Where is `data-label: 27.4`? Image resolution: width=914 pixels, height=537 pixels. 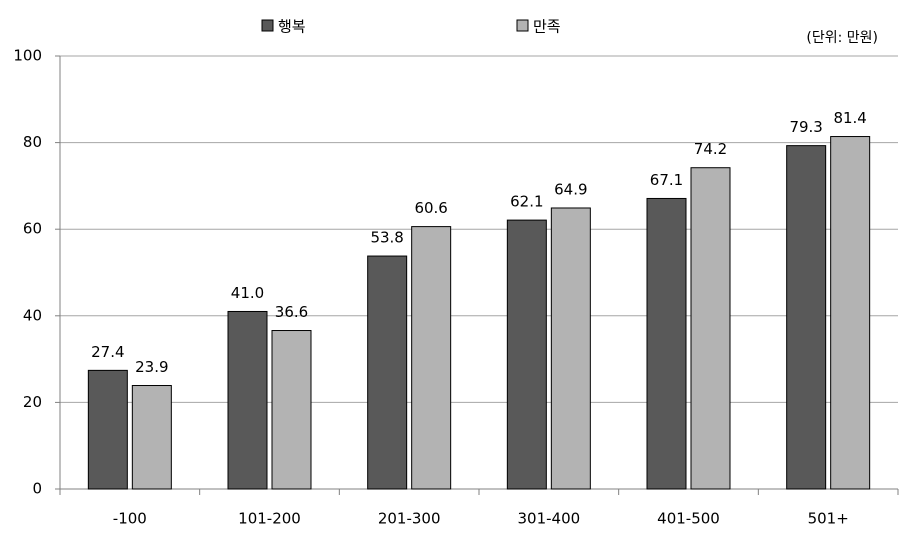
data-label: 27.4 is located at coordinates (107, 352).